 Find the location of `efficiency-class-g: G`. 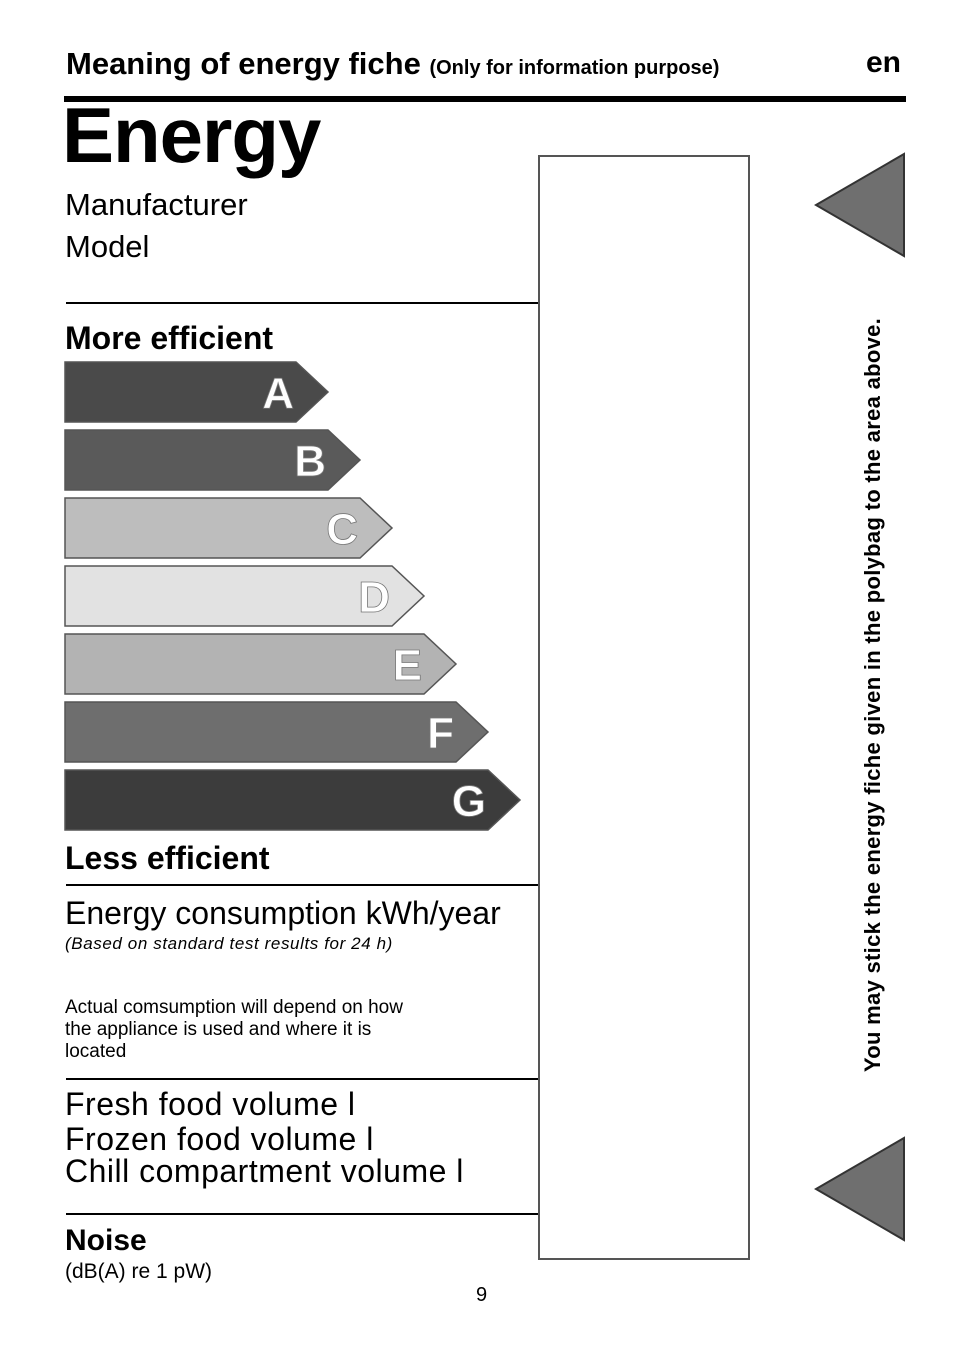

efficiency-class-g: G is located at coordinates (293, 800).